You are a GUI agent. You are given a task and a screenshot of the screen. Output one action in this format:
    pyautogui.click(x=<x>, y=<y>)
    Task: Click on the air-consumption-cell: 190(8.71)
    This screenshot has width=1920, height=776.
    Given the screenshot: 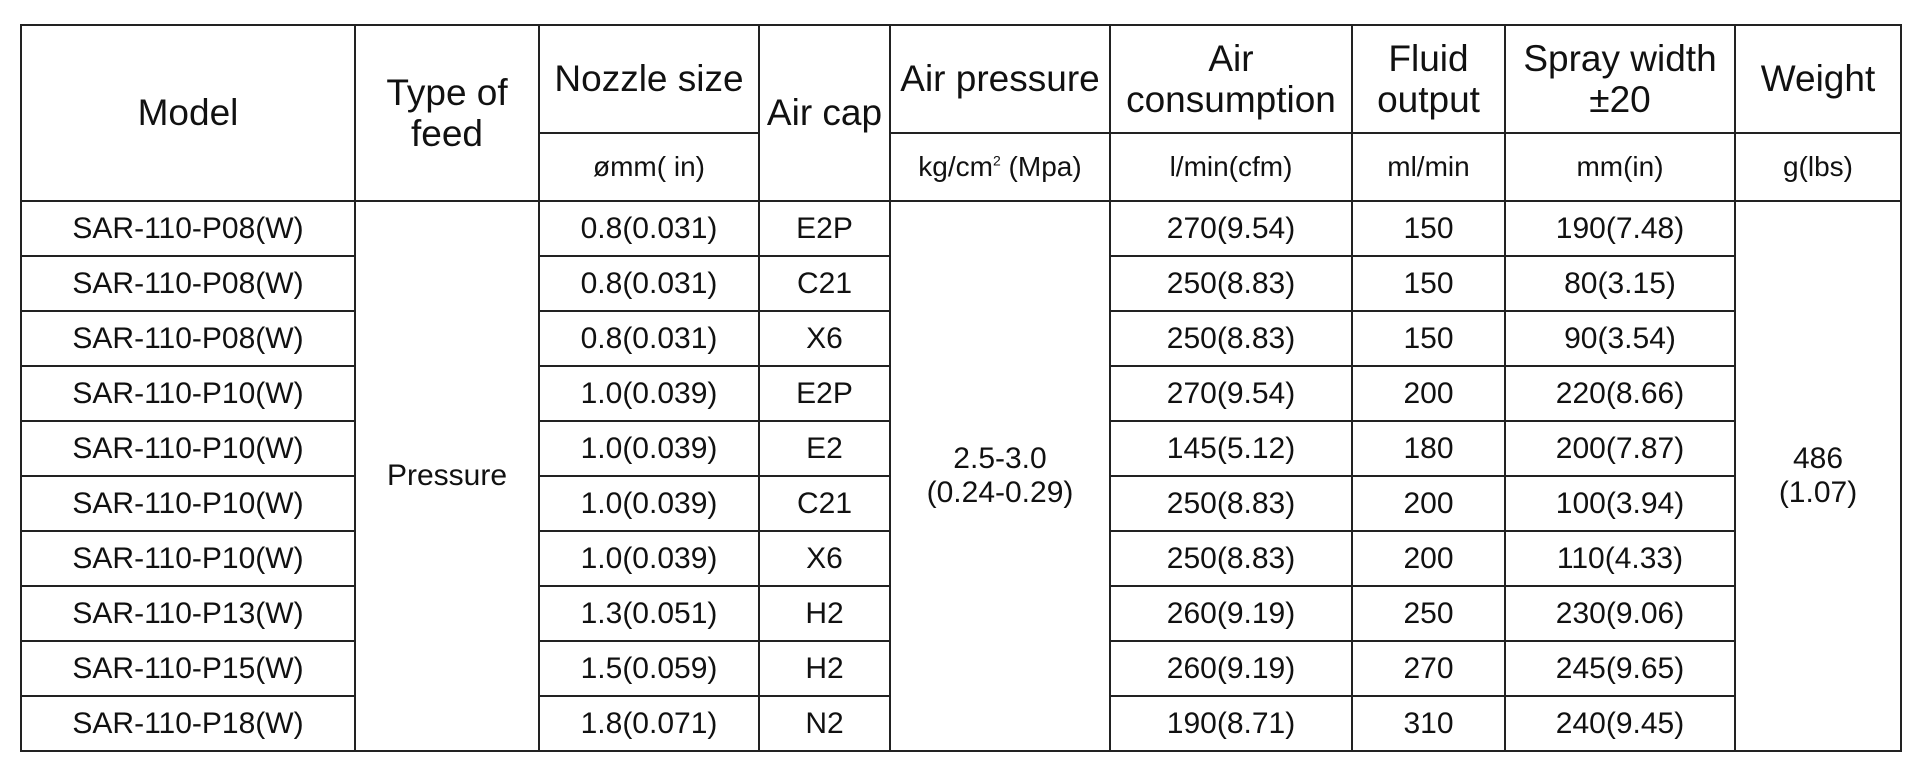 What is the action you would take?
    pyautogui.click(x=1231, y=723)
    